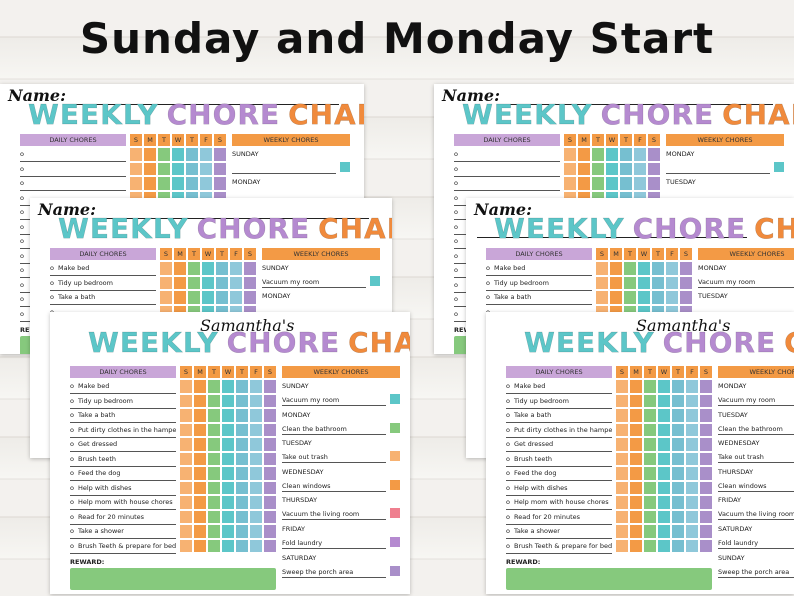 The image size is (794, 596). I want to click on chore-row: o Help with dishes, so click(123, 489).